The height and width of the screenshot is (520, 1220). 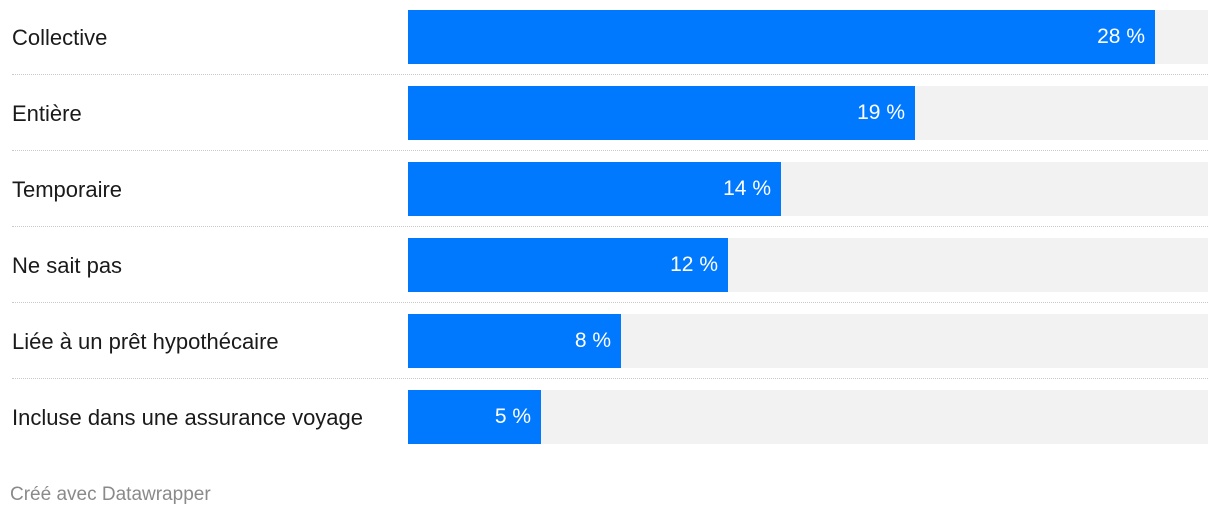 What do you see at coordinates (808, 189) in the screenshot?
I see `bar-track: 14 %` at bounding box center [808, 189].